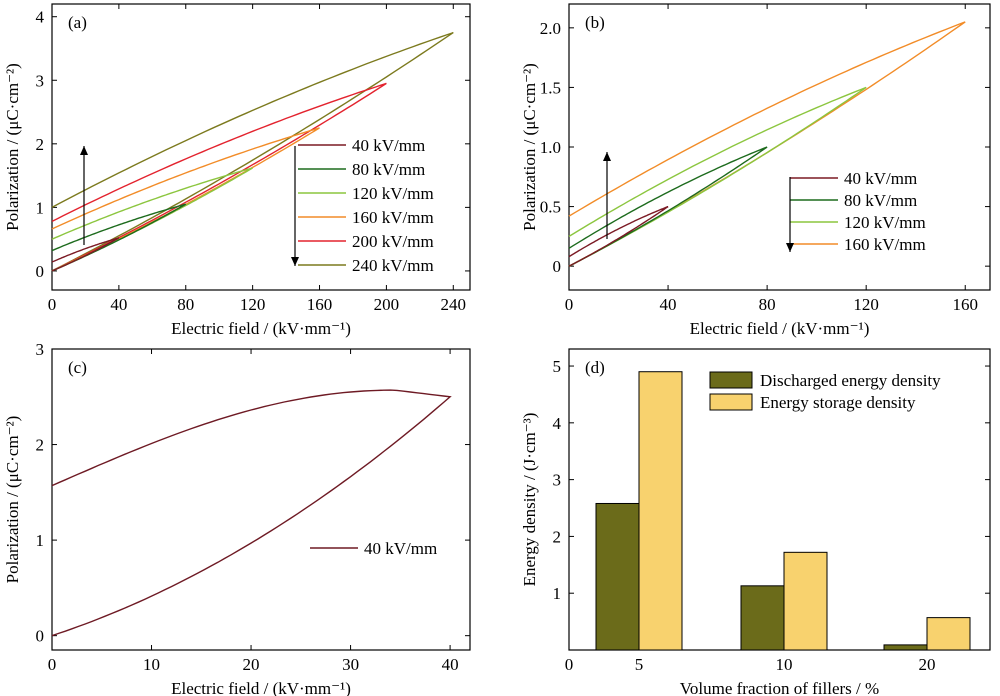 The width and height of the screenshot is (1000, 696). Describe the element at coordinates (550, 28) in the screenshot. I see `y-tick-label: 2.0` at that location.